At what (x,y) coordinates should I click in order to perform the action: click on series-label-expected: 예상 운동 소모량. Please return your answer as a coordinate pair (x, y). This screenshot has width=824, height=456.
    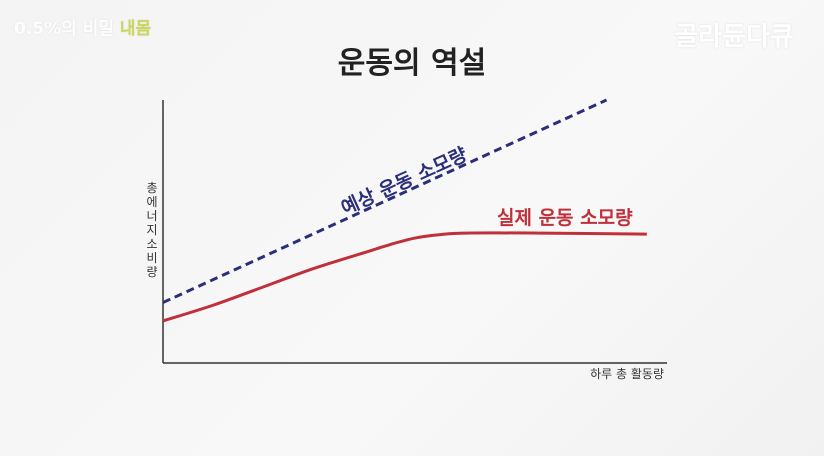
    Looking at the image, I should click on (404, 181).